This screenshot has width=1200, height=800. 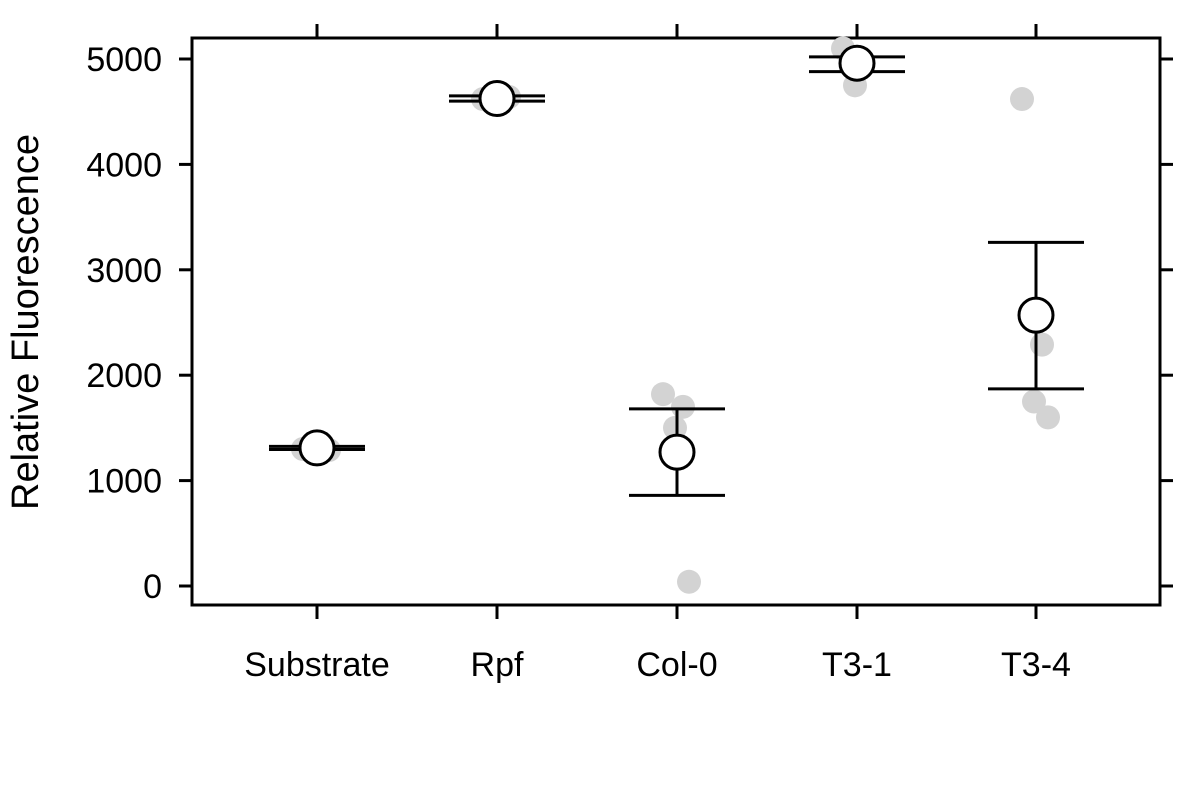 What do you see at coordinates (857, 665) in the screenshot?
I see `x-tick-label: T3-1` at bounding box center [857, 665].